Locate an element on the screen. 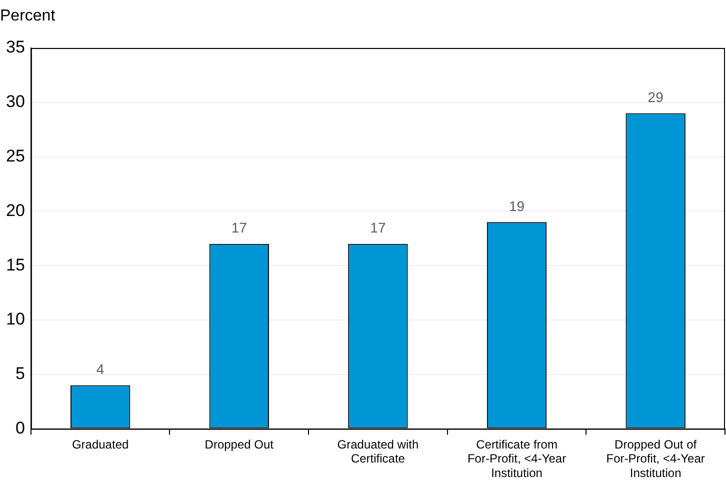 The image size is (726, 484). x-tick-label: Graduated with Certificate is located at coordinates (378, 451).